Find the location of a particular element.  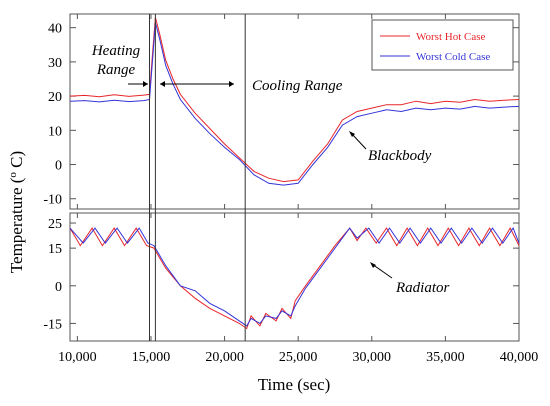

cooling-range-label: Cooling Range is located at coordinates (297, 86).